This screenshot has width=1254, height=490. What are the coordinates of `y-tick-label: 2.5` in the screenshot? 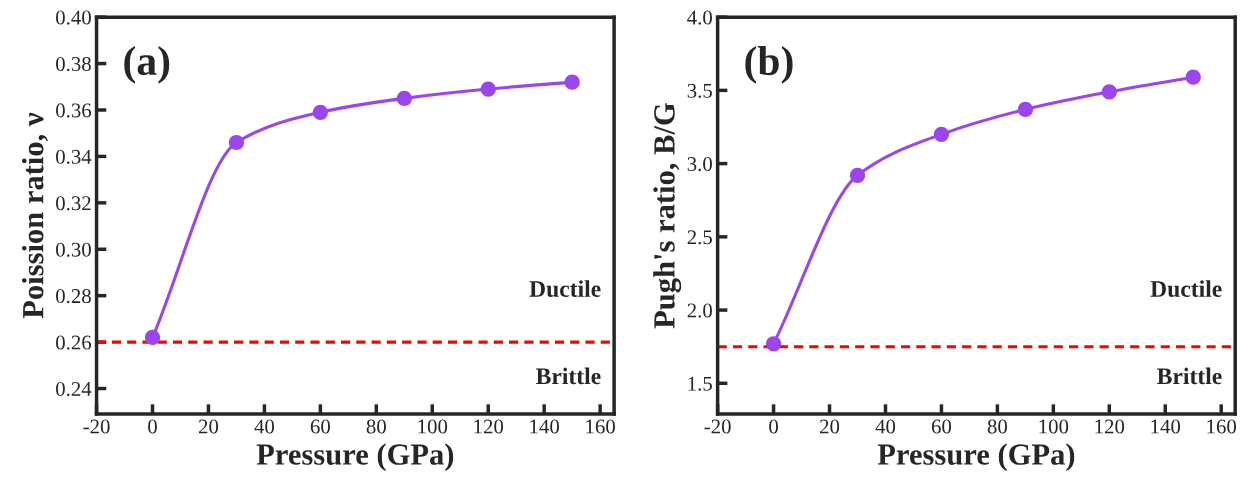 It's located at (699, 237).